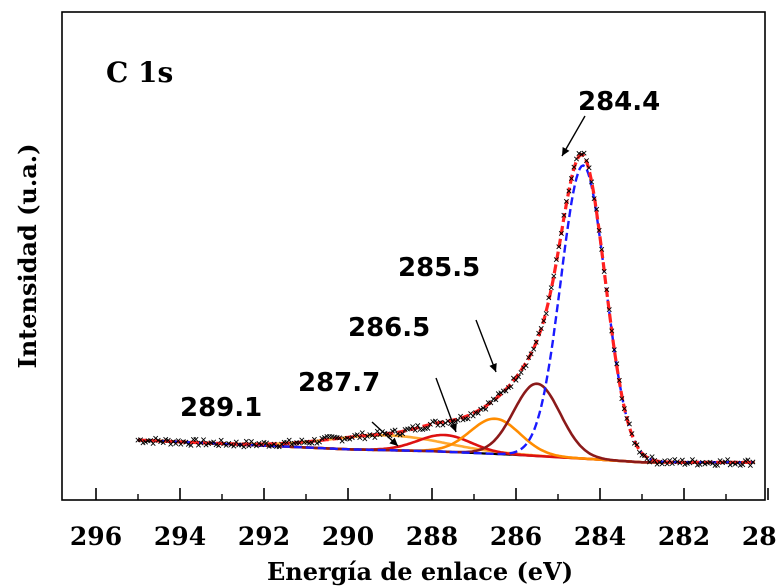 The height and width of the screenshot is (588, 776). I want to click on x-axis-ticks, so click(432, 494).